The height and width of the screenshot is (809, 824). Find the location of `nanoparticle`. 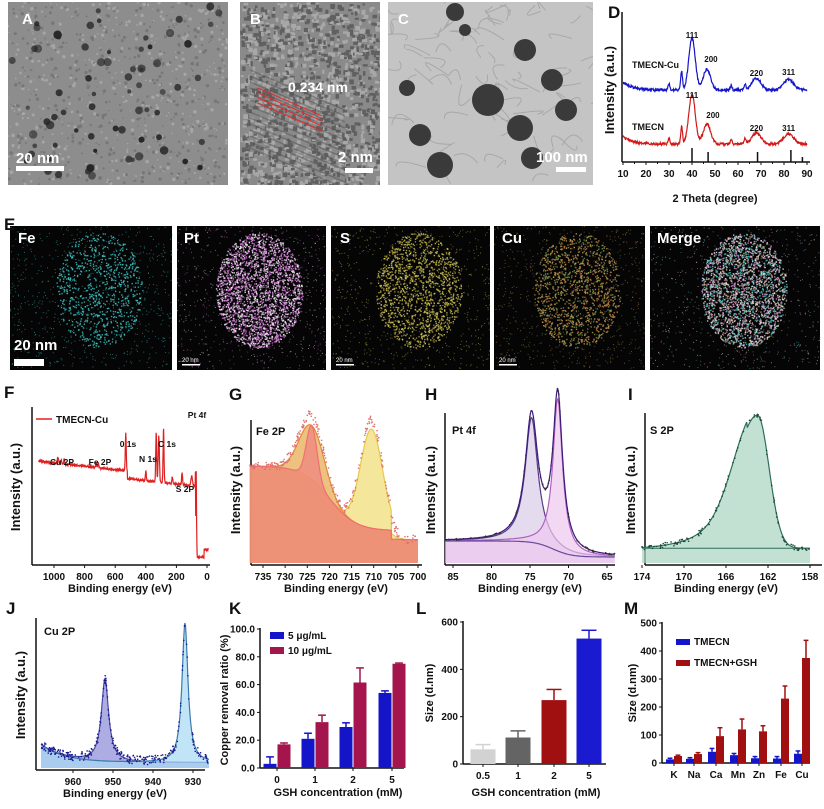

nanoparticle is located at coordinates (198, 78).